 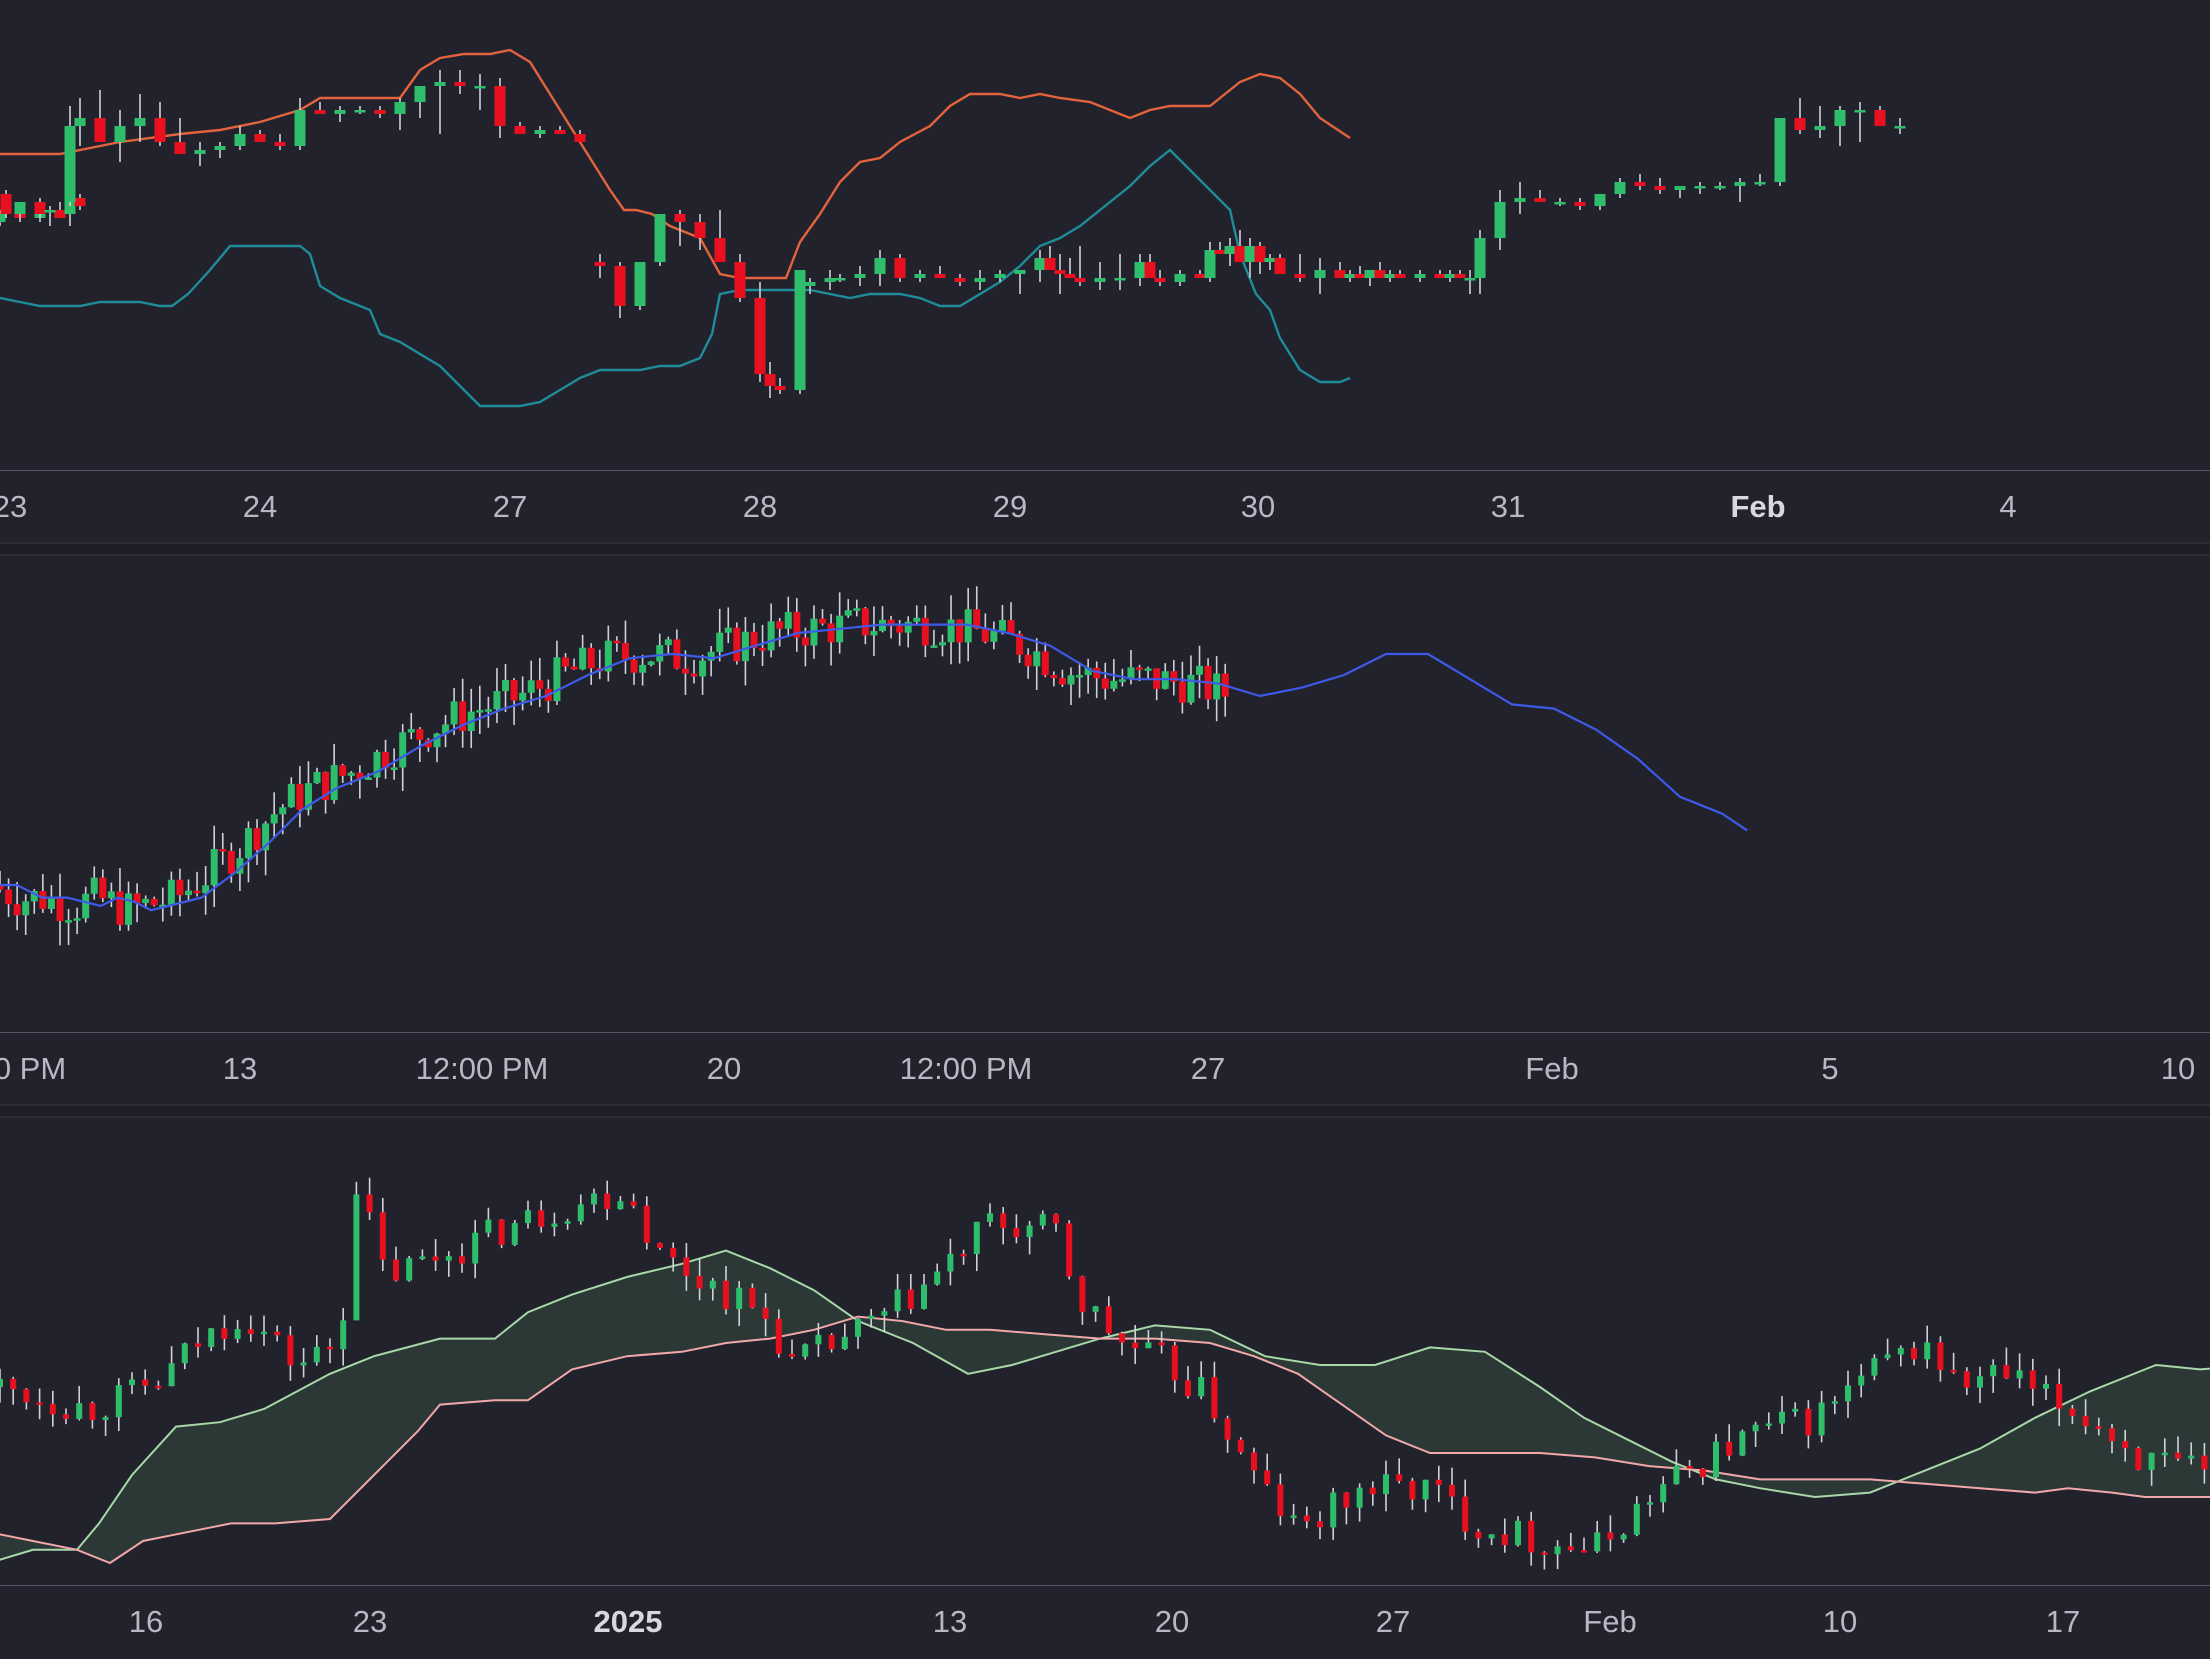 I want to click on bollinger-upper-band, so click(x=675, y=164).